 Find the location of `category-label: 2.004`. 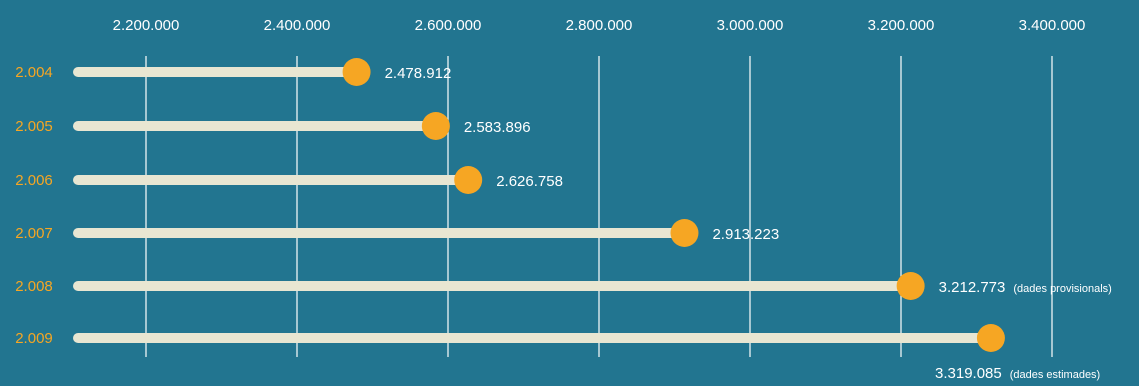

category-label: 2.004 is located at coordinates (34, 72).